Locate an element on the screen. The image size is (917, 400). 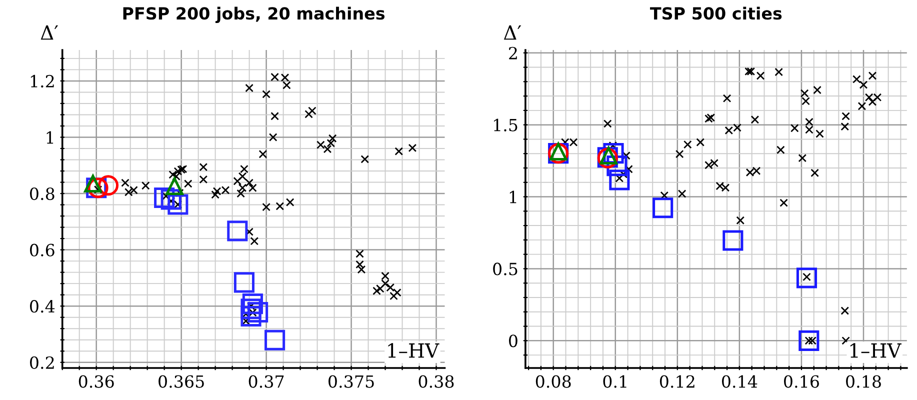
x-tick-label: 0.365 is located at coordinates (181, 381).